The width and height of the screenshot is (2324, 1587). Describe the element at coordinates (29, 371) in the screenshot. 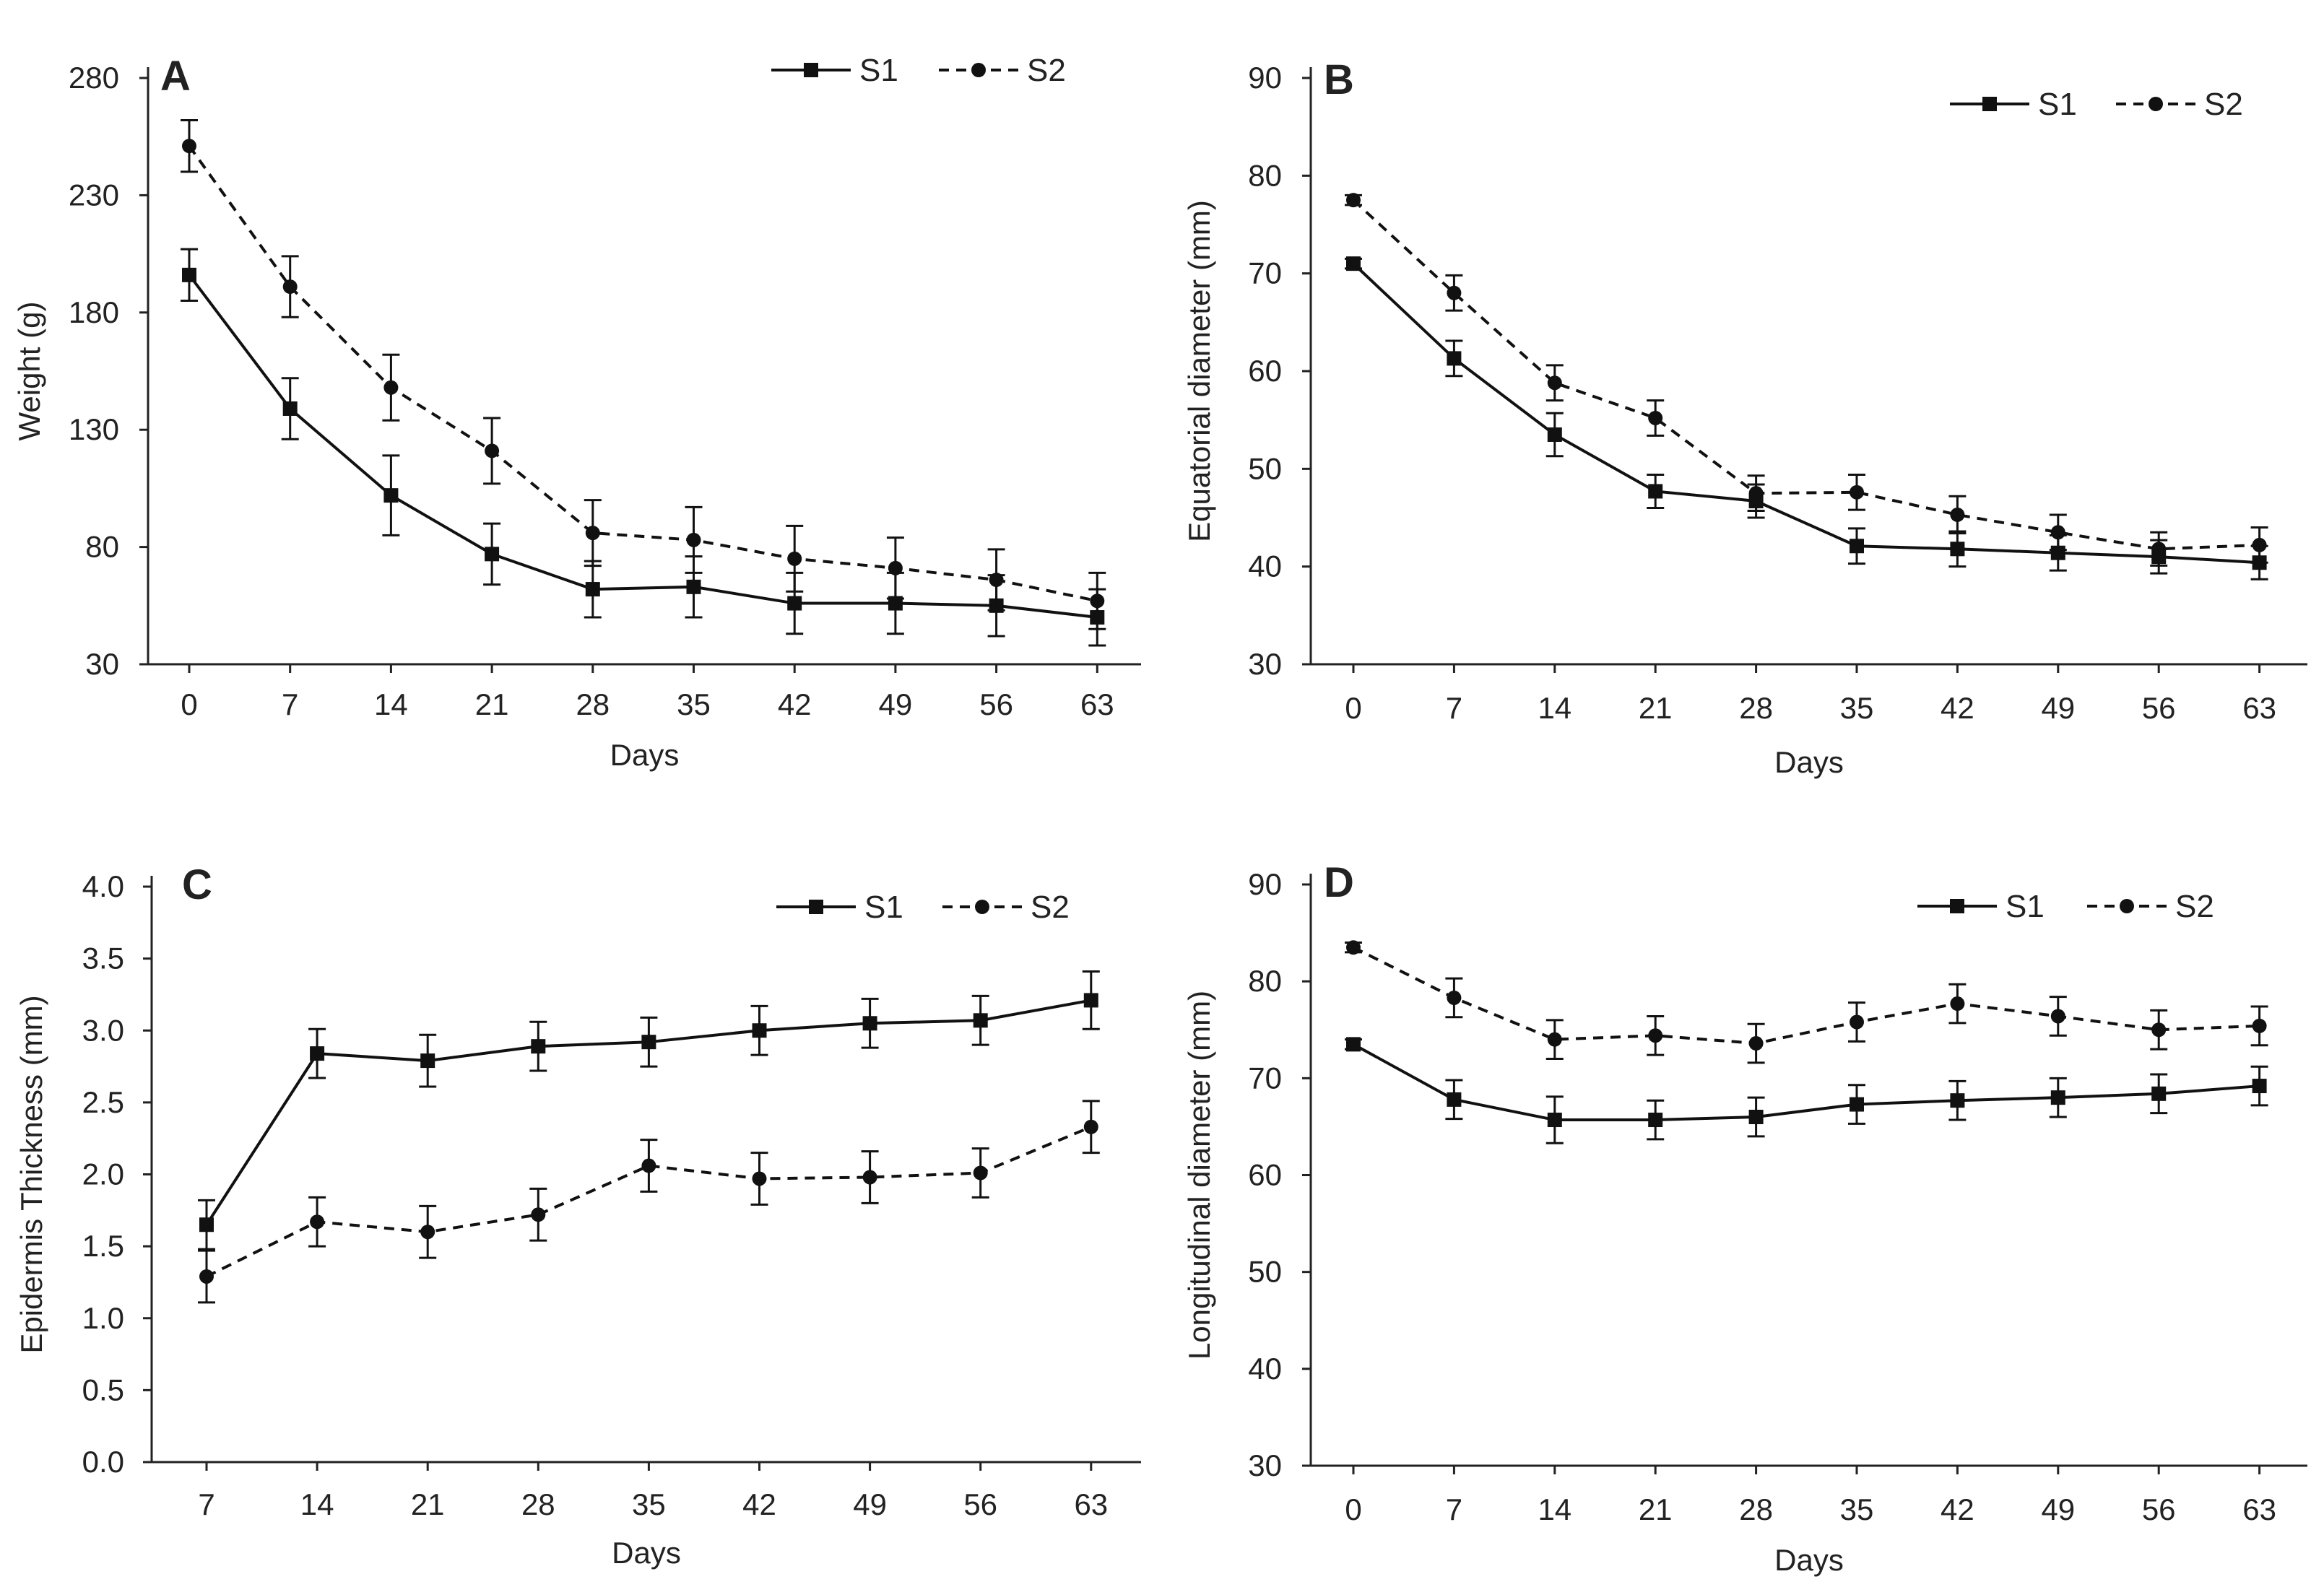

I see `y-axis-label: Weight (g)` at that location.